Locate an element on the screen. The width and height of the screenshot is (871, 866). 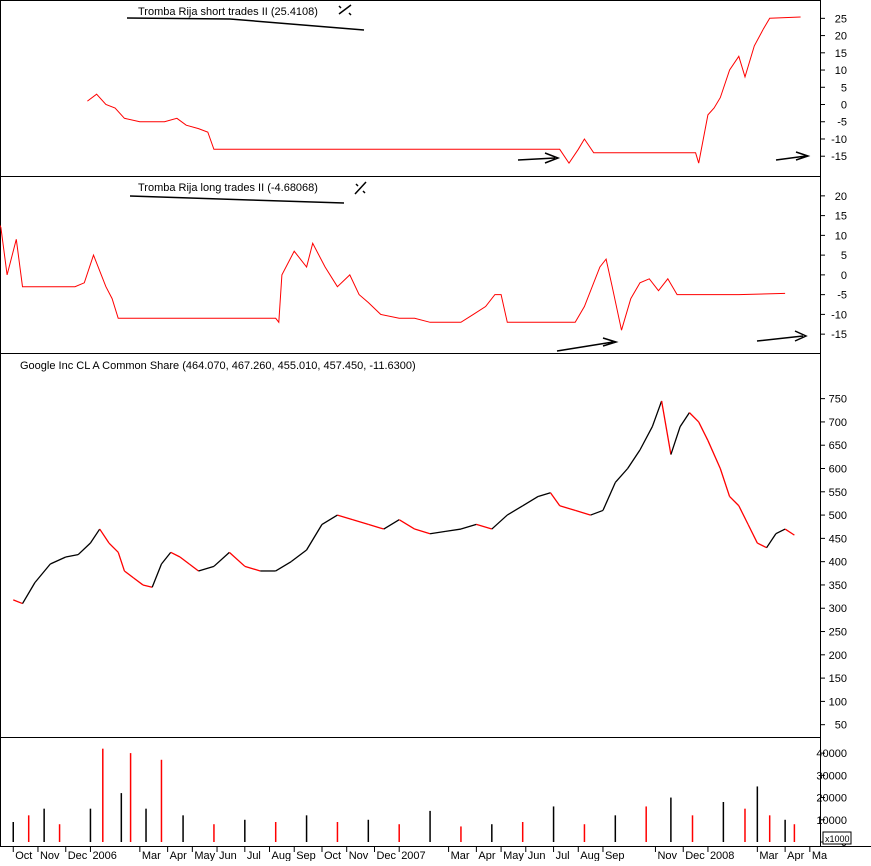
x-tick-label: May is located at coordinates (513, 855).